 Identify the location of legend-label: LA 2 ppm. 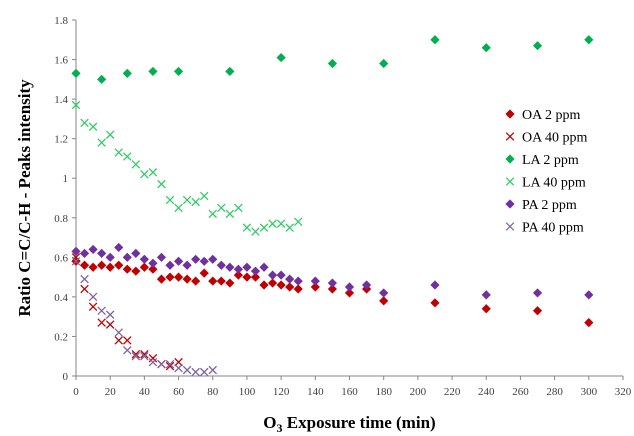
(550, 160).